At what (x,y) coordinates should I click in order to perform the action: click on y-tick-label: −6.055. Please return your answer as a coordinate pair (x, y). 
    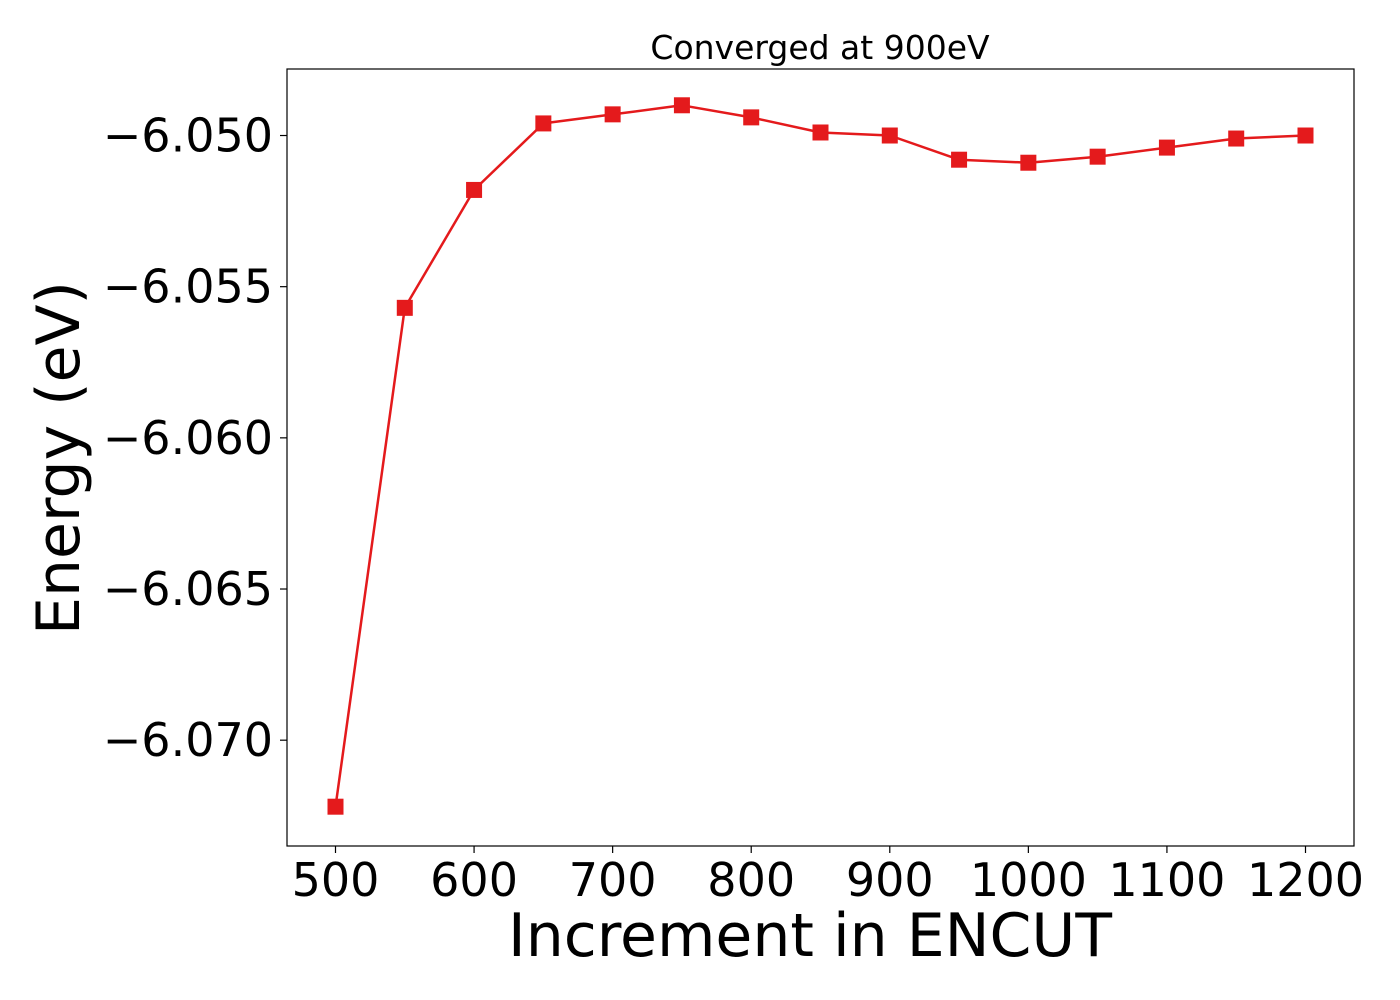
    Looking at the image, I should click on (188, 287).